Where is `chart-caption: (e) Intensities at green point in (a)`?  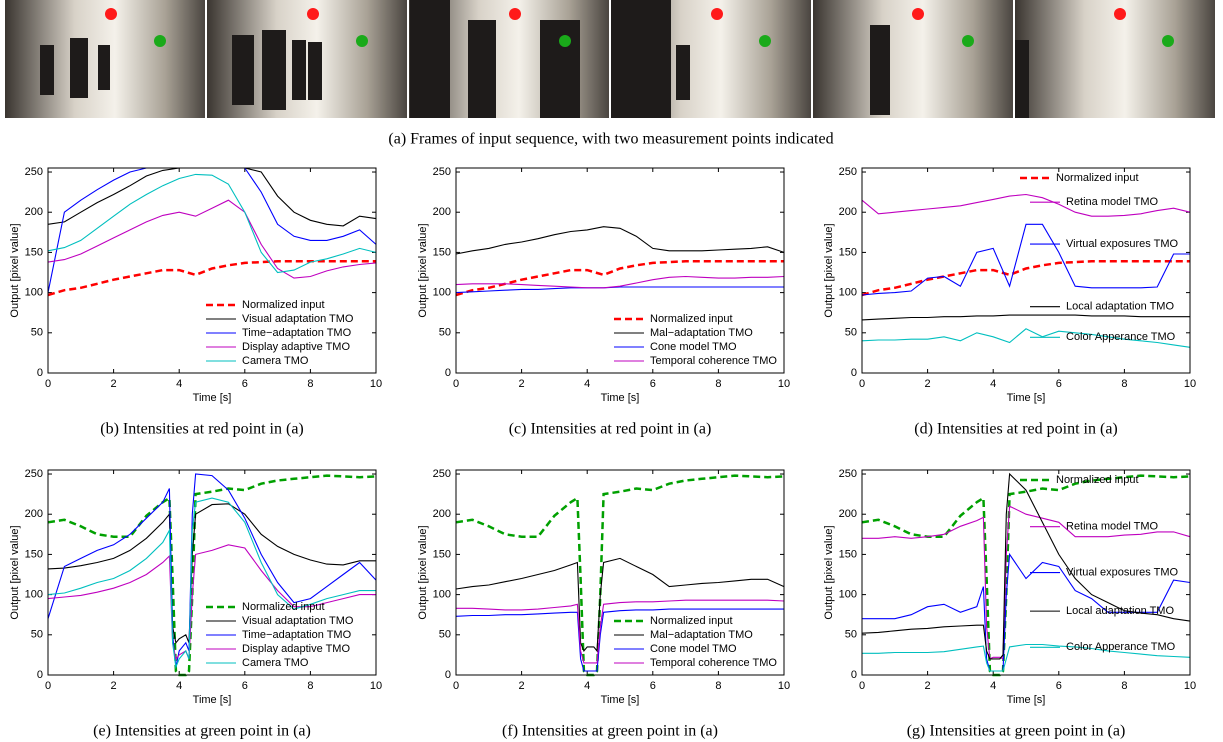 chart-caption: (e) Intensities at green point in (a) is located at coordinates (202, 731).